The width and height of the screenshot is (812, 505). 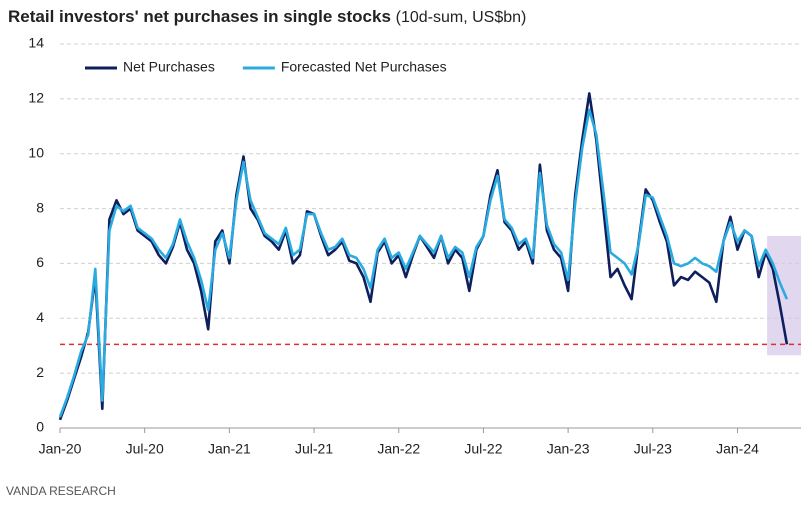 What do you see at coordinates (229, 449) in the screenshot?
I see `x-tick-label: Jan-21` at bounding box center [229, 449].